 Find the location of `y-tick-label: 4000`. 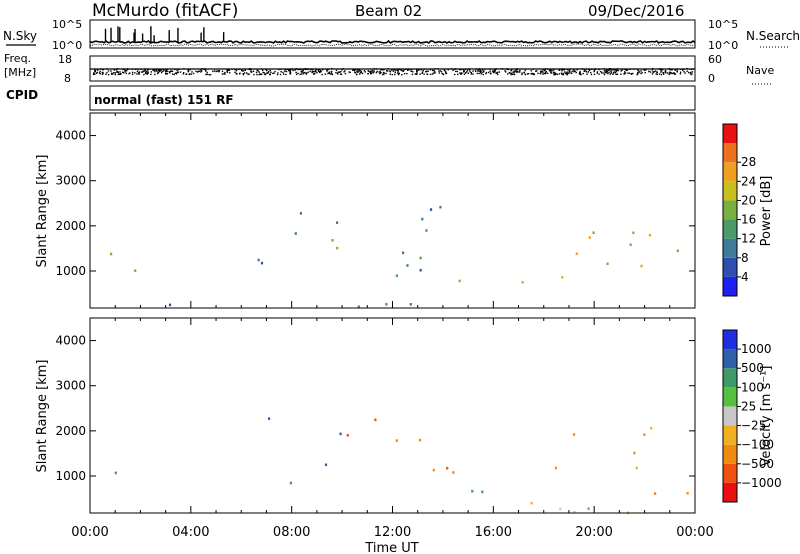

y-tick-label: 4000 is located at coordinates (70, 136).